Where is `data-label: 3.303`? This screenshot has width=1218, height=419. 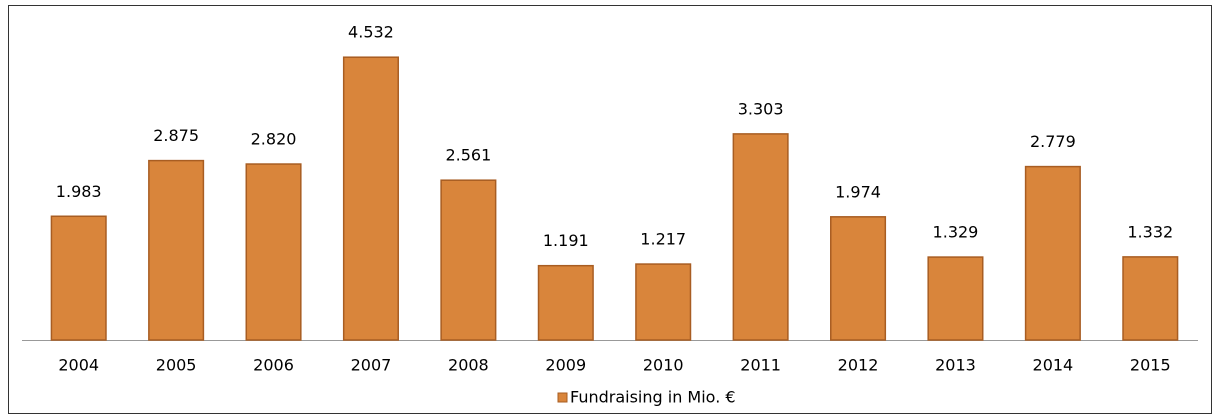
data-label: 3.303 is located at coordinates (761, 108).